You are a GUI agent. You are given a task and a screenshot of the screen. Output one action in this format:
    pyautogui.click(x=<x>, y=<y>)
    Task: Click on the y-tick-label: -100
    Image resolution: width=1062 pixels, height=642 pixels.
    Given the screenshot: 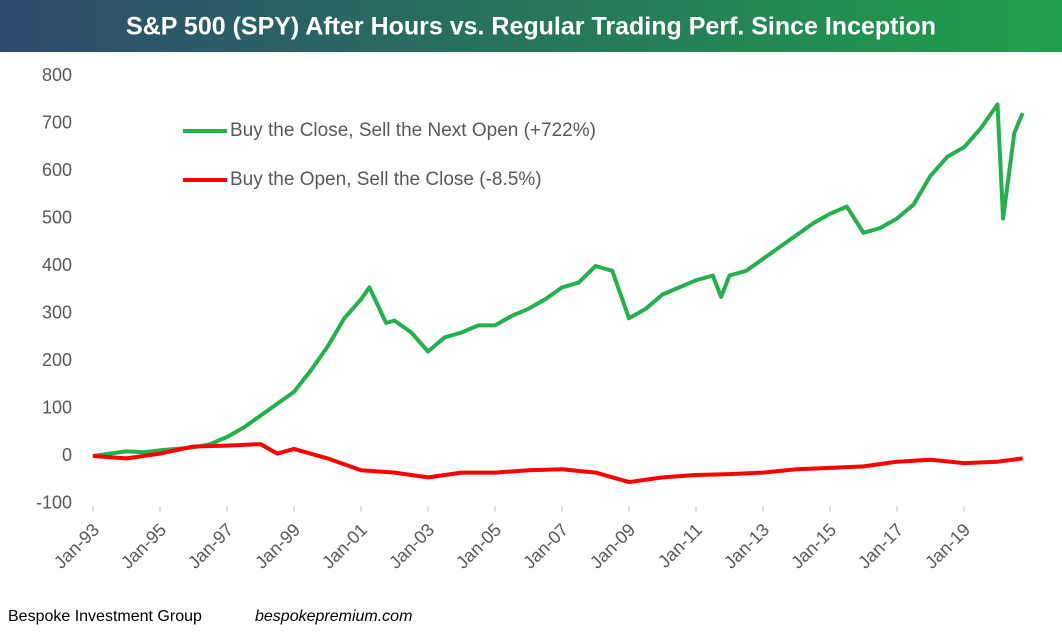 What is the action you would take?
    pyautogui.click(x=54, y=502)
    